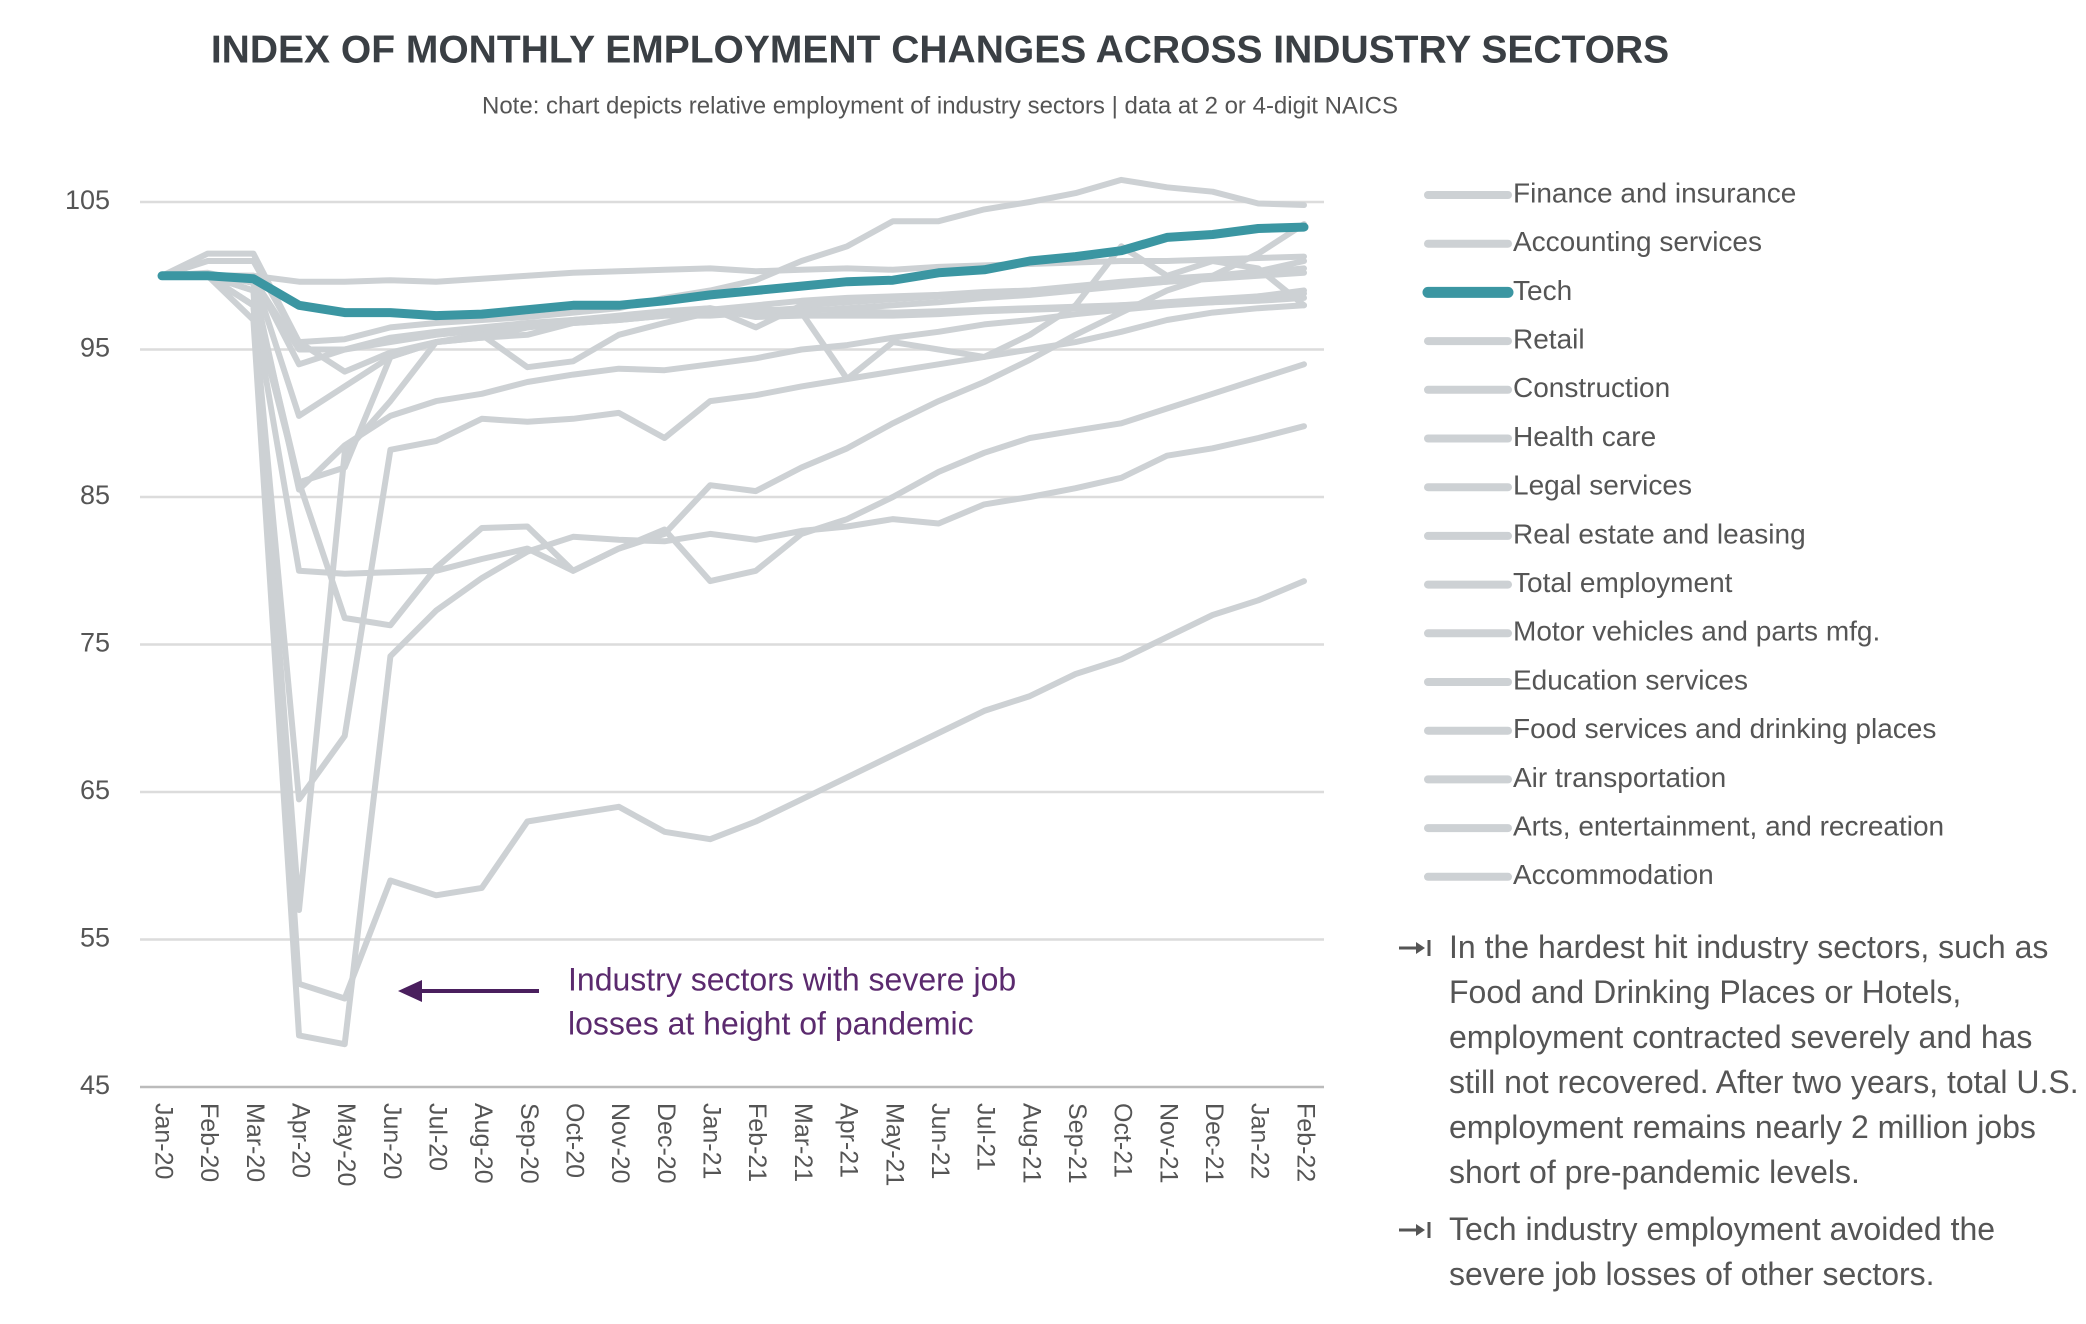  What do you see at coordinates (255, 1142) in the screenshot?
I see `x-tick-label: Mar-20` at bounding box center [255, 1142].